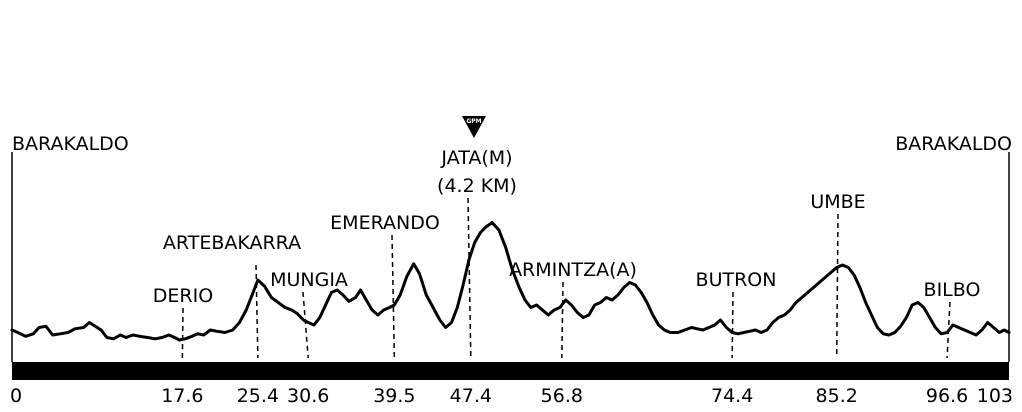  Describe the element at coordinates (952, 290) in the screenshot. I see `point-label: BILBO` at that location.